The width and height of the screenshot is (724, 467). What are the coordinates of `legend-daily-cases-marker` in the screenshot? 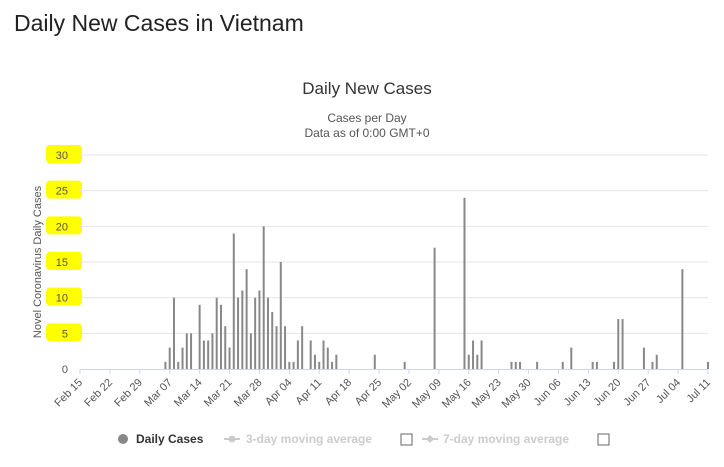 It's located at (123, 439).